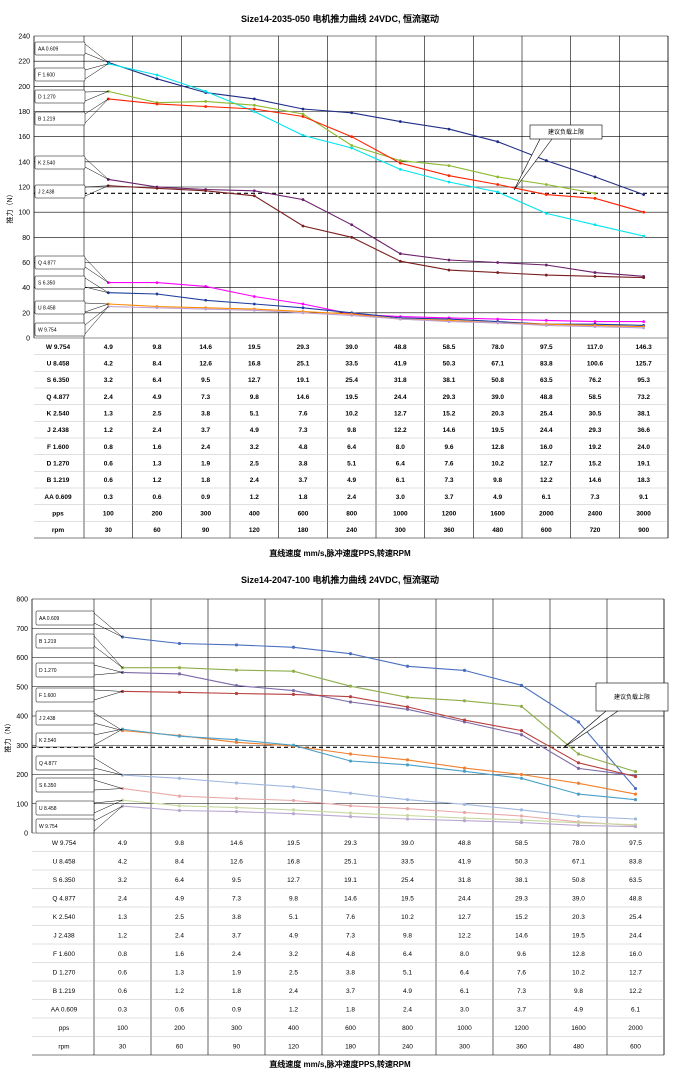 The height and width of the screenshot is (1075, 680). Describe the element at coordinates (449, 414) in the screenshot. I see `table-cell: 15.2` at that location.